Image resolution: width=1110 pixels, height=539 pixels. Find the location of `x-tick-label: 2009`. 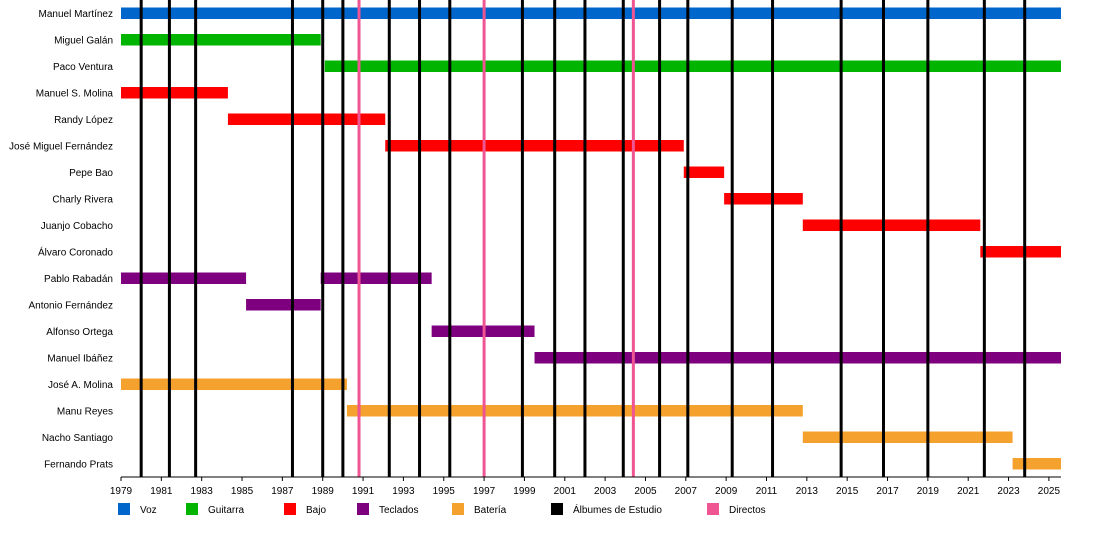

x-tick-label: 2009 is located at coordinates (726, 491).